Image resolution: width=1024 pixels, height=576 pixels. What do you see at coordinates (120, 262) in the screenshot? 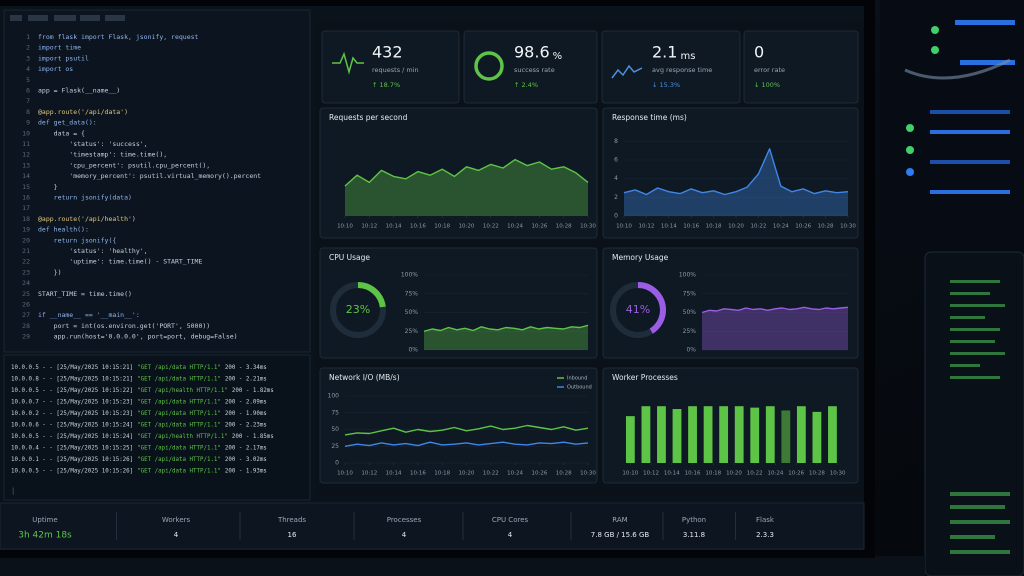
I see `code-line: 'uptime': time.time() - START_TIME` at bounding box center [120, 262].